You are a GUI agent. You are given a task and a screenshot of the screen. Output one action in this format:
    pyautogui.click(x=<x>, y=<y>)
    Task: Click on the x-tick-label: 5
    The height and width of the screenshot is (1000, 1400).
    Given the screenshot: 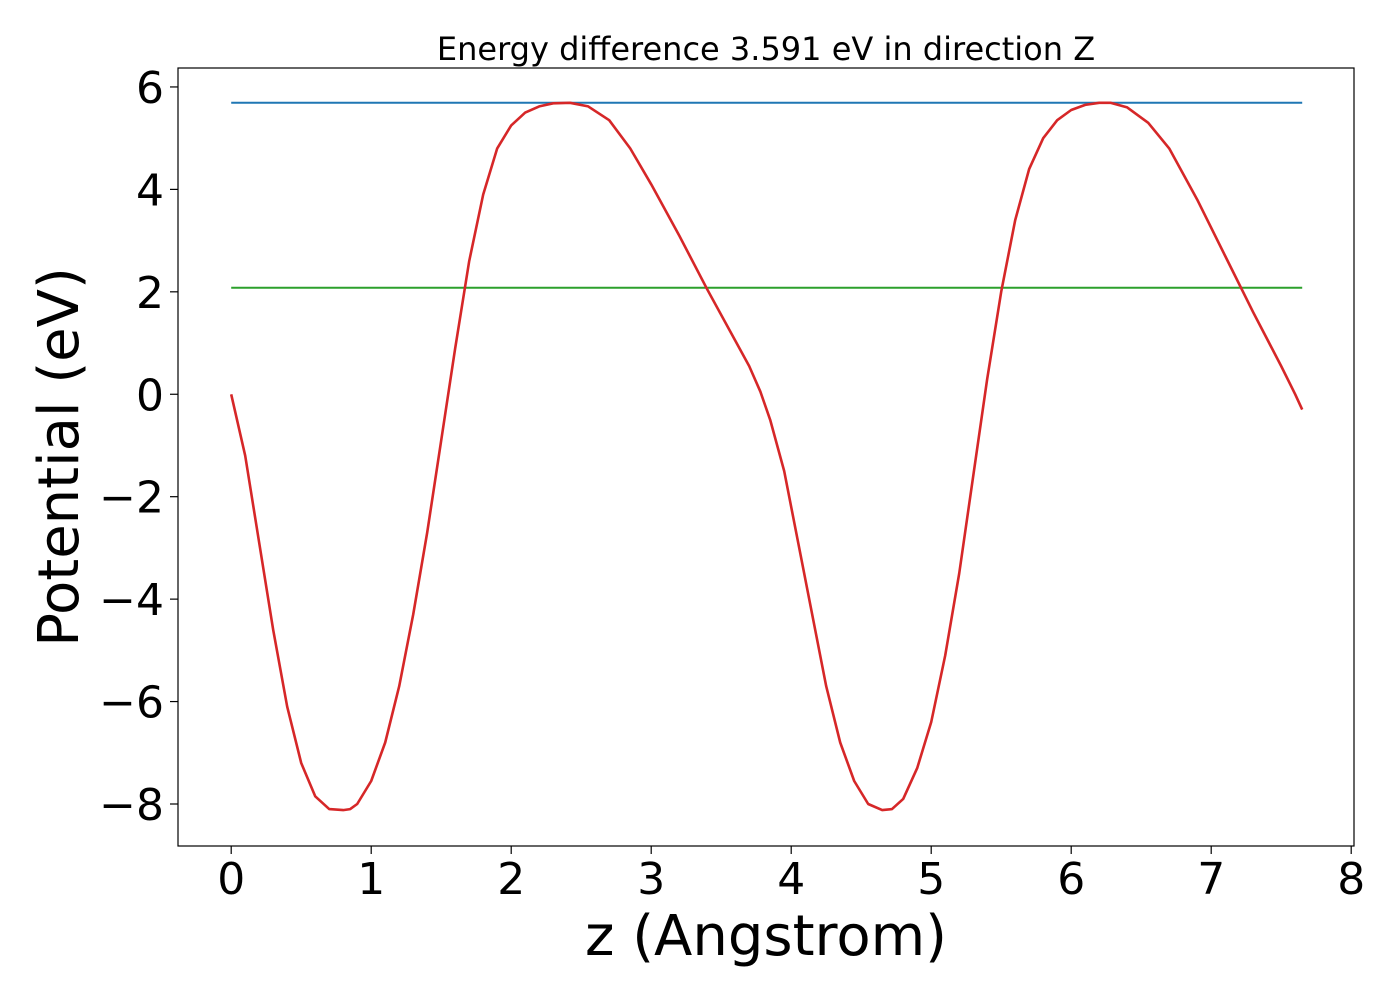 What is the action you would take?
    pyautogui.click(x=931, y=879)
    